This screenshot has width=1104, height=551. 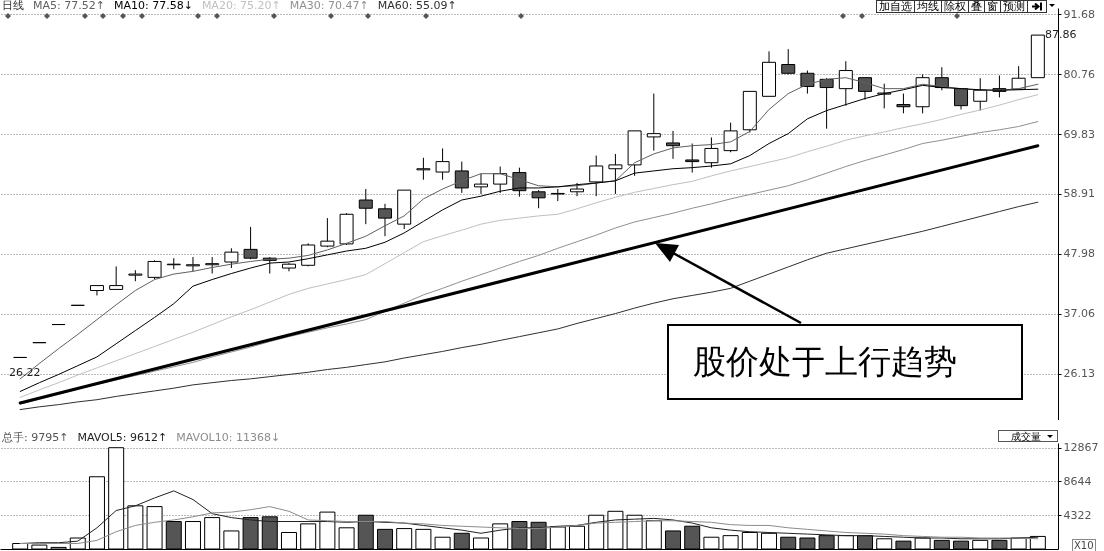 I want to click on text: MAVOL10: 11368↓, so click(x=228, y=437).